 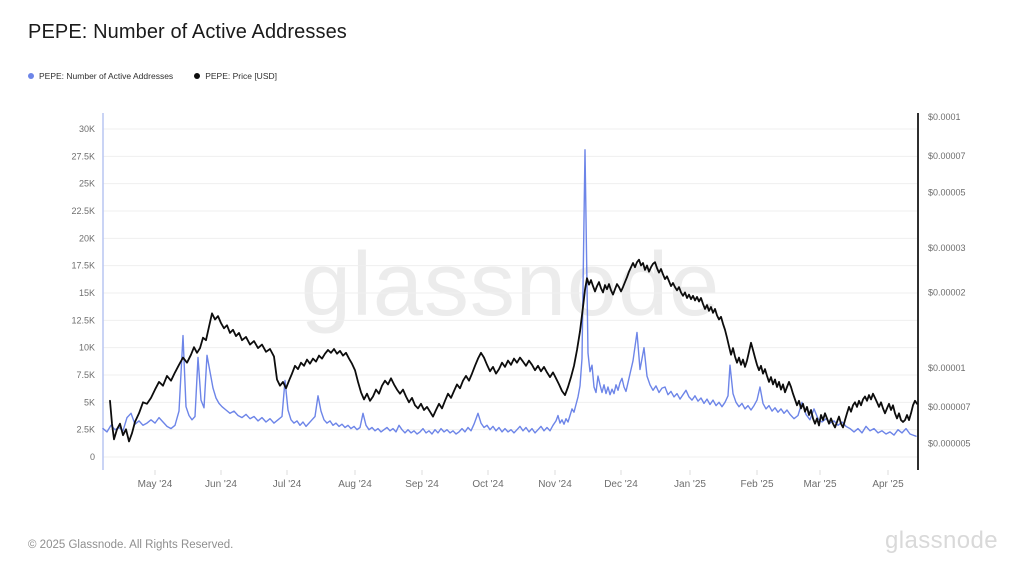 What do you see at coordinates (197, 76) in the screenshot?
I see `legend-dot-price` at bounding box center [197, 76].